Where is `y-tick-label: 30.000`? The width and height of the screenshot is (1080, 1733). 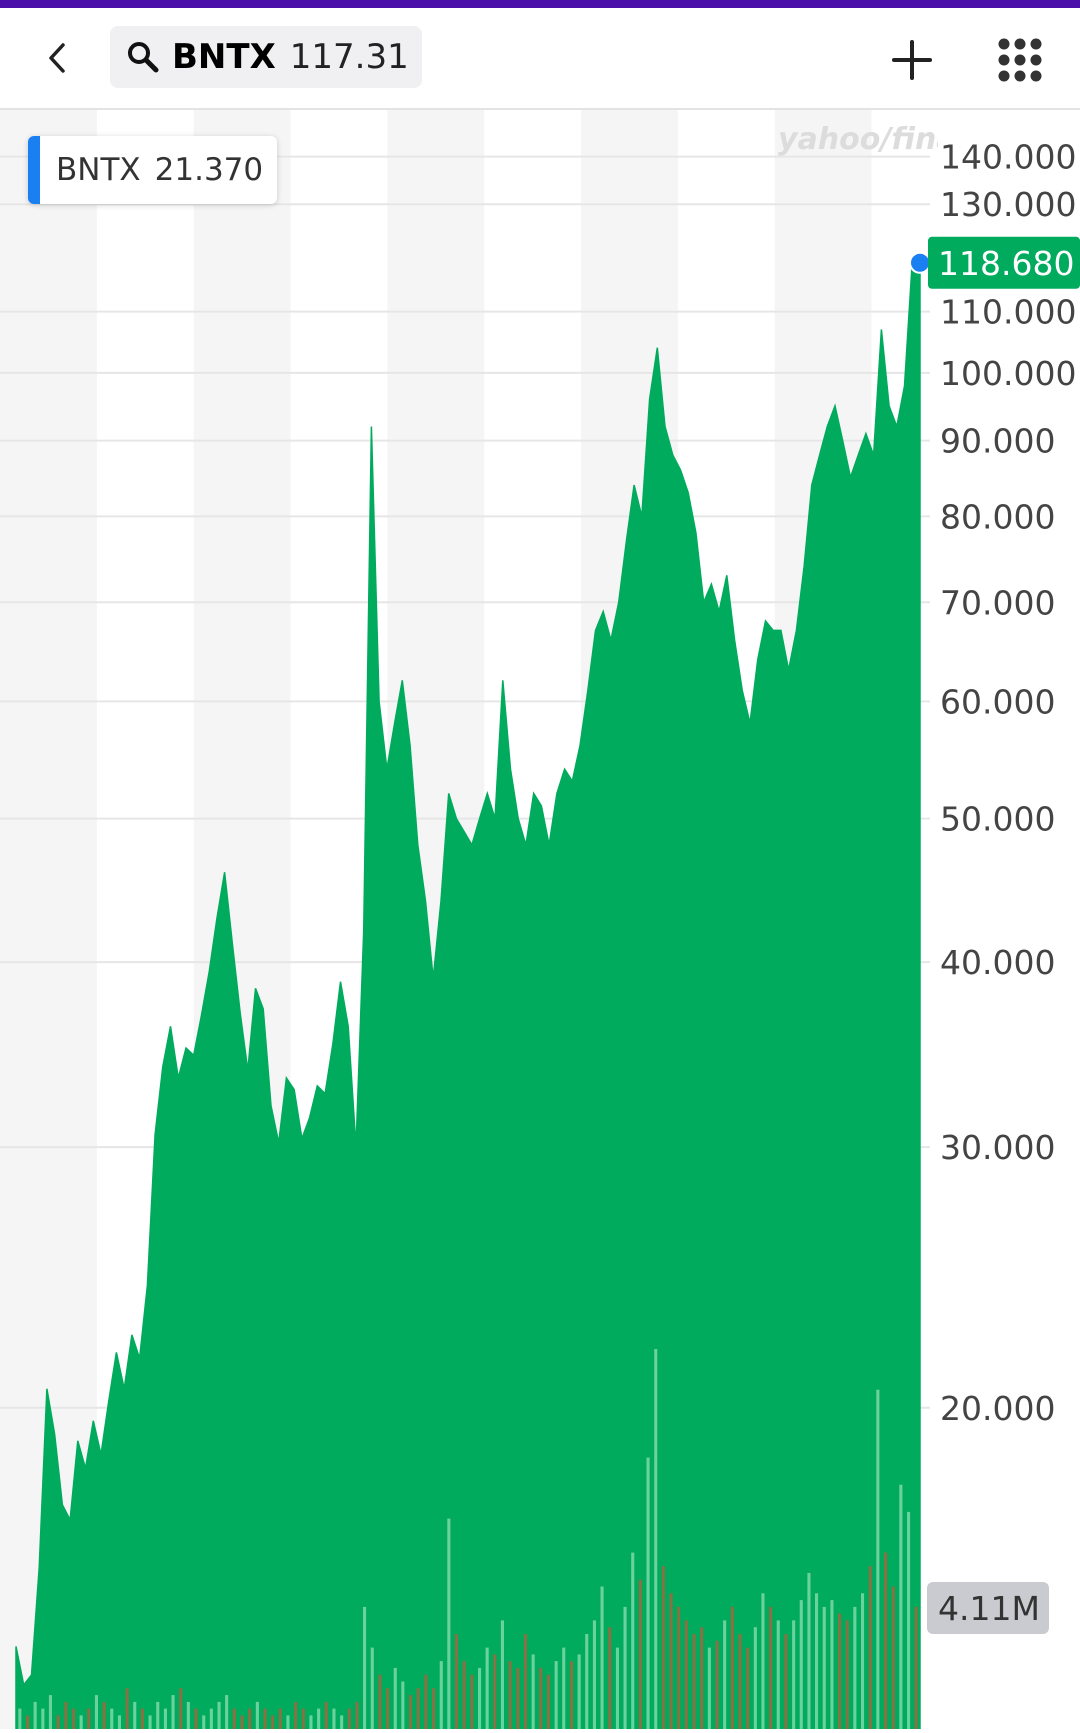 y-tick-label: 30.000 is located at coordinates (997, 1147).